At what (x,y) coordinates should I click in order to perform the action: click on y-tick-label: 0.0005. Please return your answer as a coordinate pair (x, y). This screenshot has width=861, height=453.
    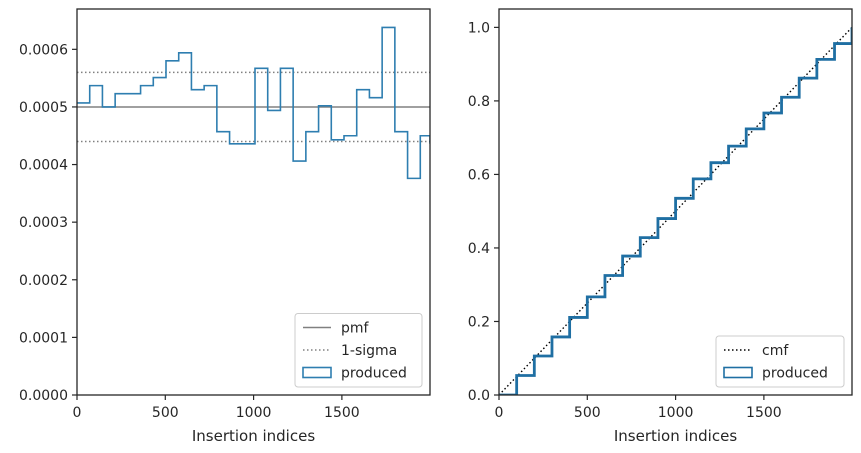
    Looking at the image, I should click on (43, 108).